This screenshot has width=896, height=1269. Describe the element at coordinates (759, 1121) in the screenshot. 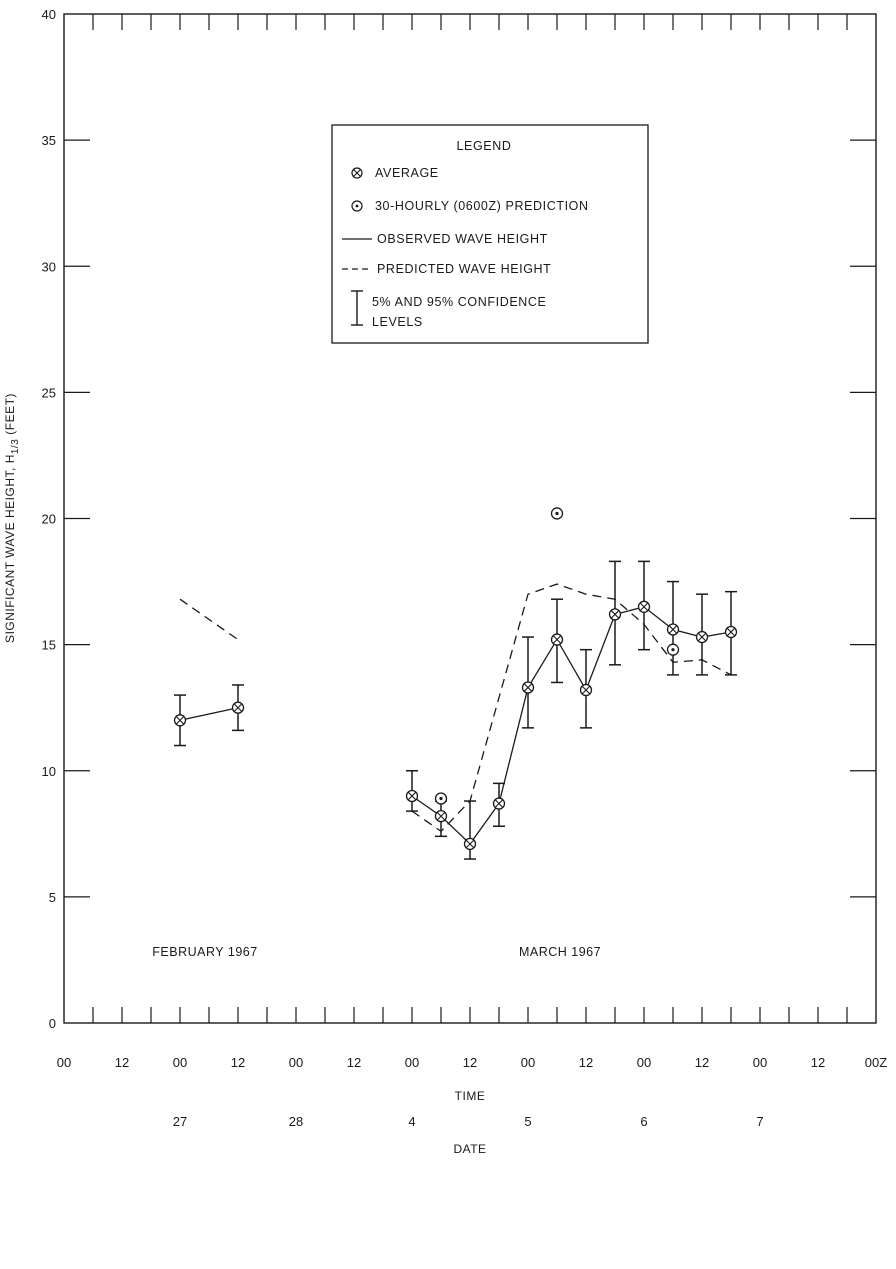

I see `date-label: 7` at that location.